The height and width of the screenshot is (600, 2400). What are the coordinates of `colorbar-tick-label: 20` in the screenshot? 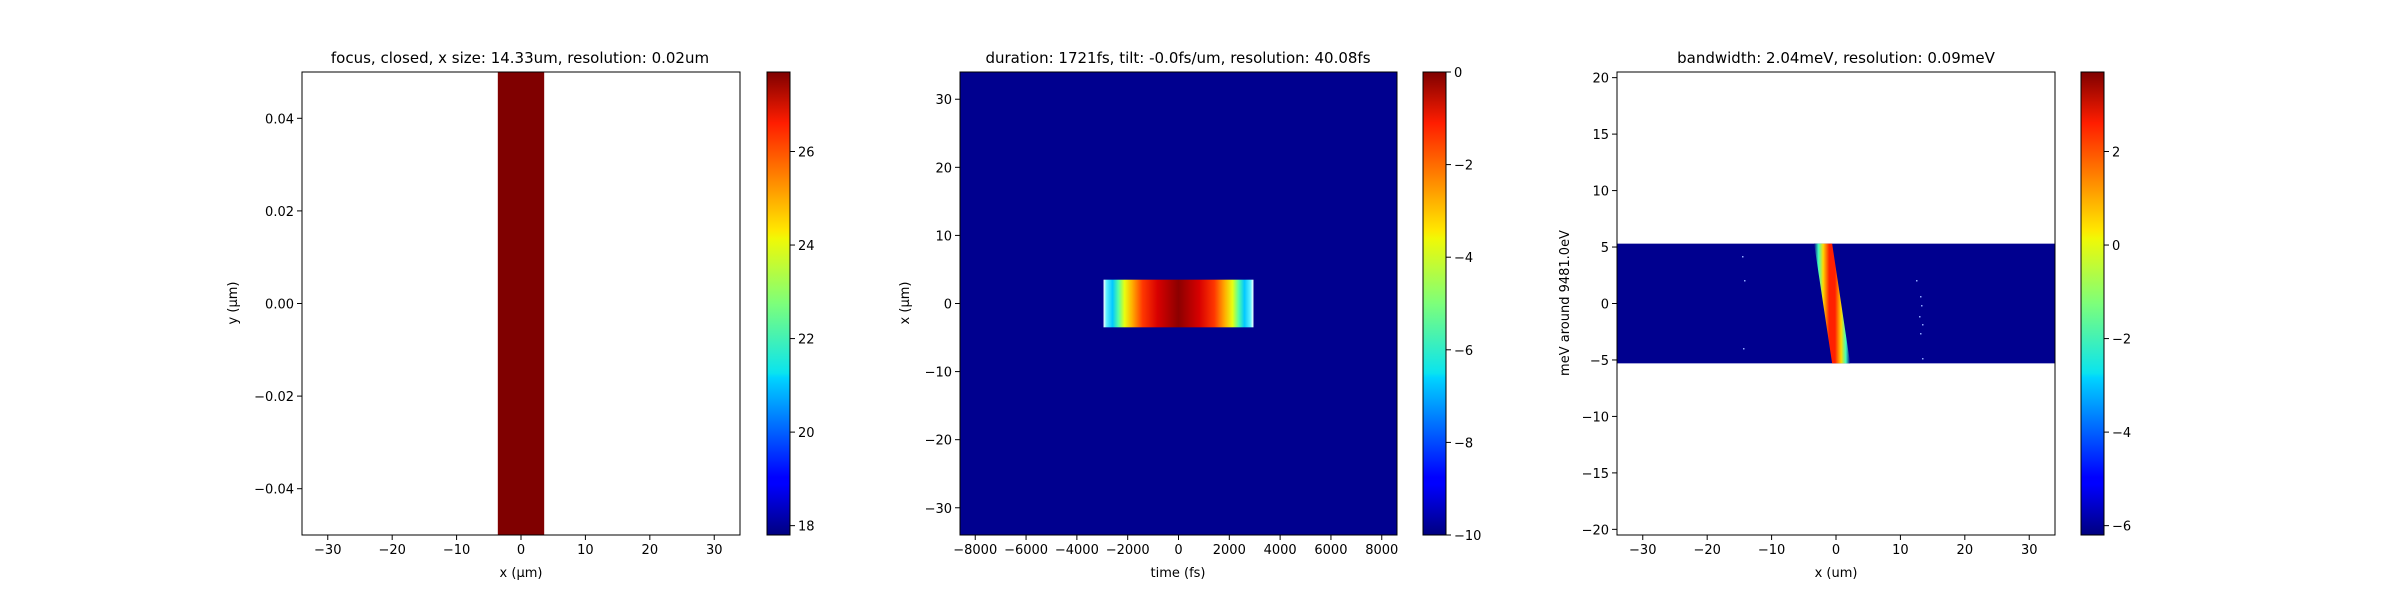 It's located at (806, 433).